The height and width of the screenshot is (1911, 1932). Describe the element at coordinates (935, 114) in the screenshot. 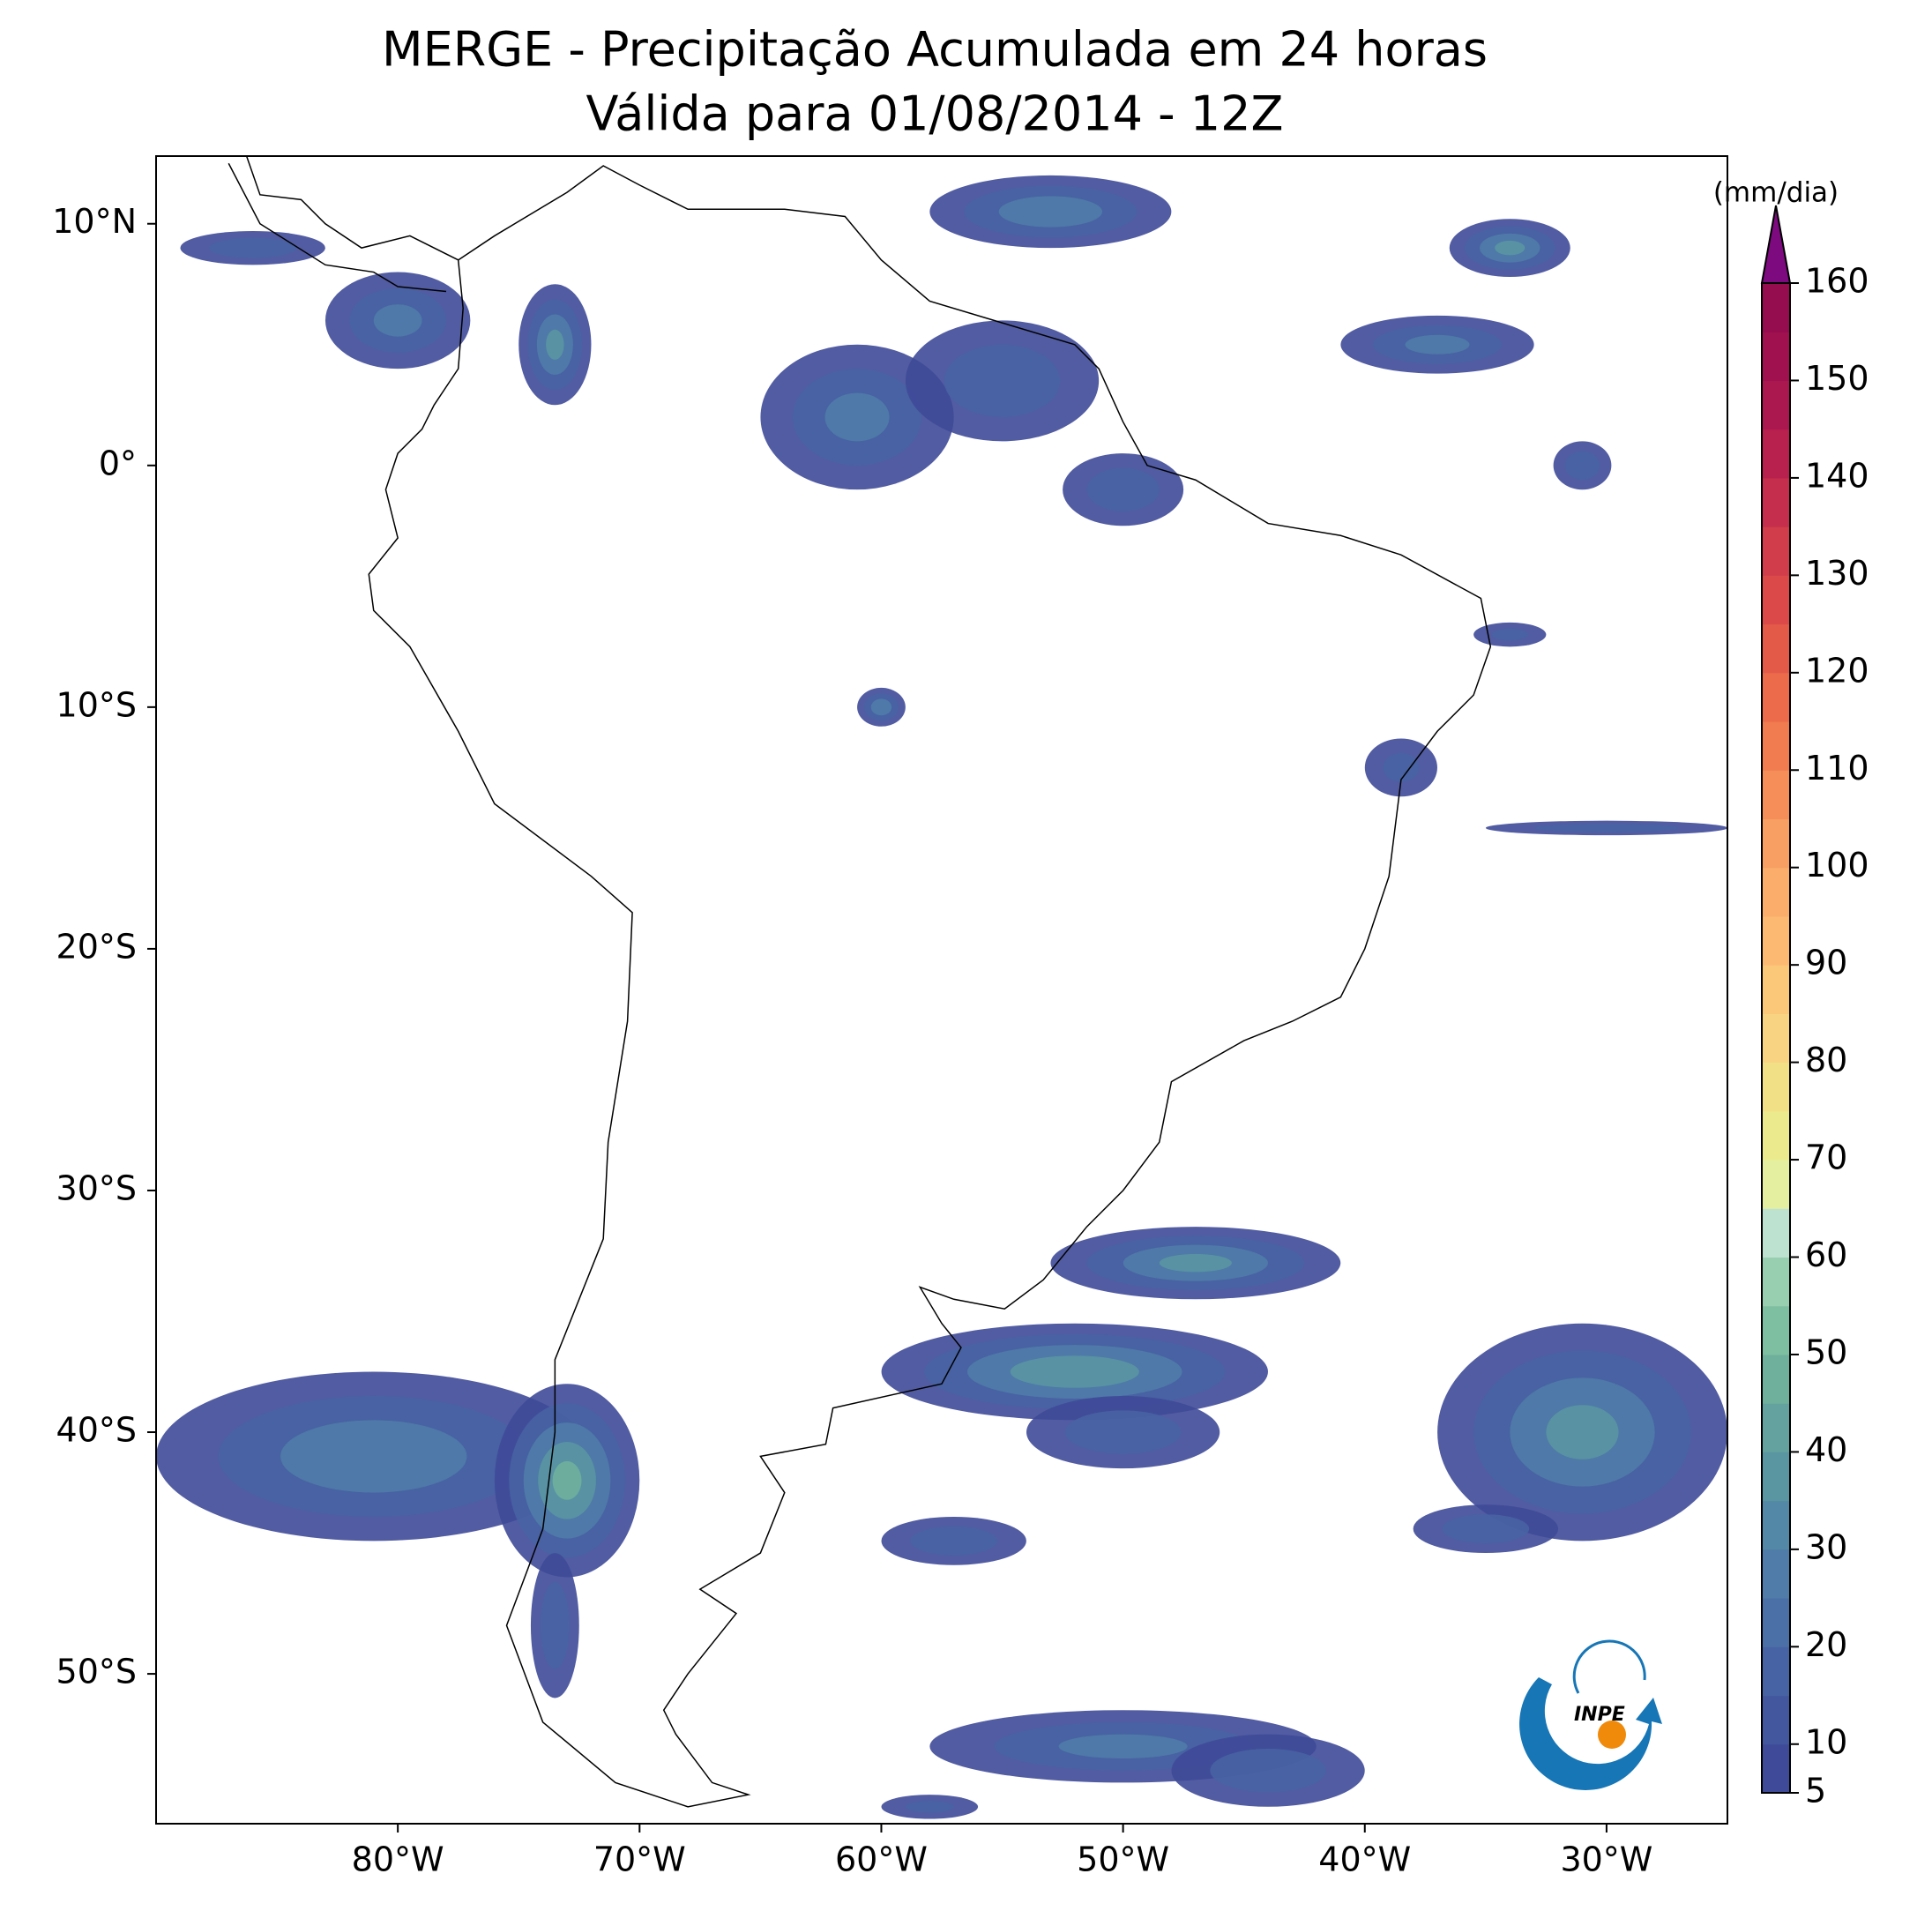

I see `subtitle: Válida para 01/08/2014 - 12Z` at that location.